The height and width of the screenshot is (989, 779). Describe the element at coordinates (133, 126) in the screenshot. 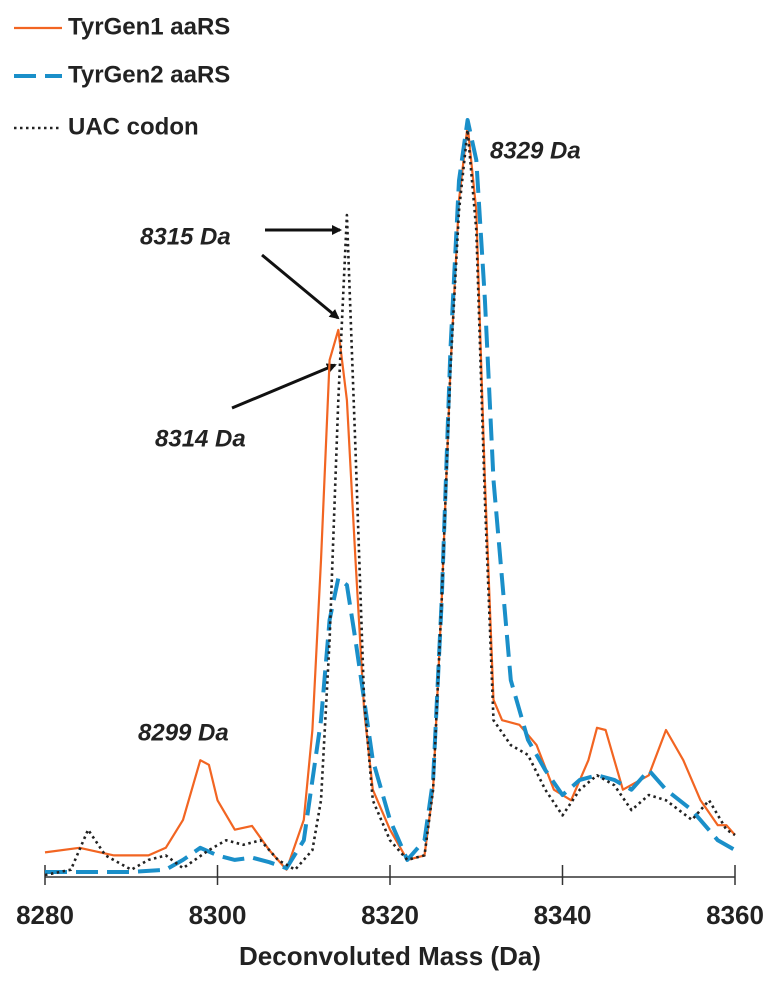

I see `legend-label: UAC codon` at that location.